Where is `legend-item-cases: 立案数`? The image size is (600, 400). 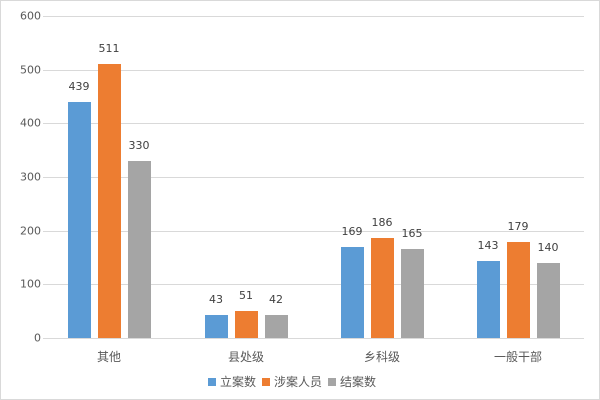 legend-item-cases: 立案数 is located at coordinates (232, 381).